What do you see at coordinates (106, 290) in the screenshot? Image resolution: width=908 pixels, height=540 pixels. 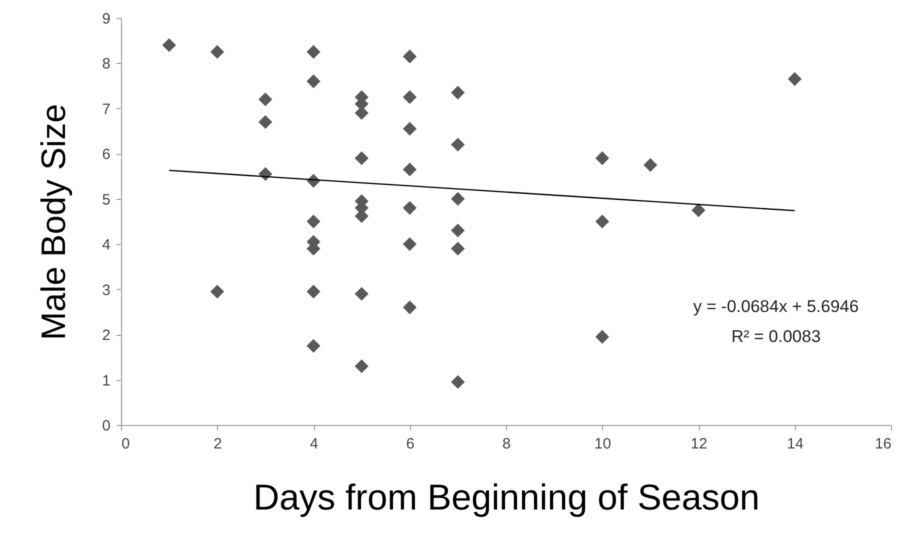 I see `y-tick-label: 3` at bounding box center [106, 290].